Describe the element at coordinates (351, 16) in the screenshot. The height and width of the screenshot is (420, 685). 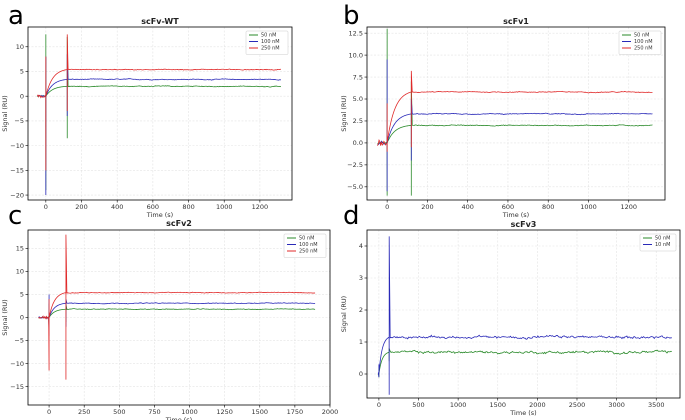
I see `panel-letter: b` at that location.